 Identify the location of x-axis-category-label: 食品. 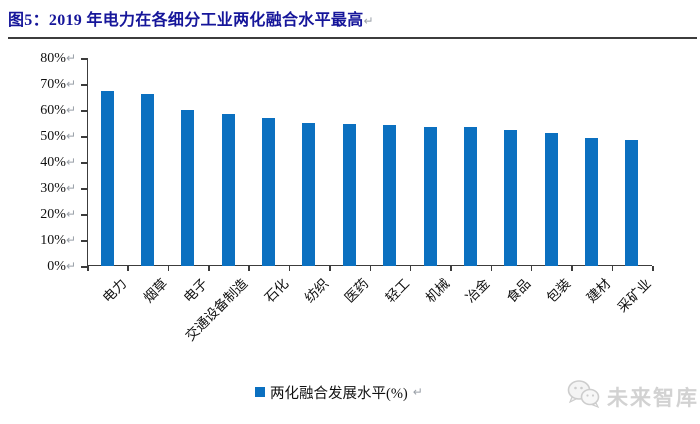
(518, 290).